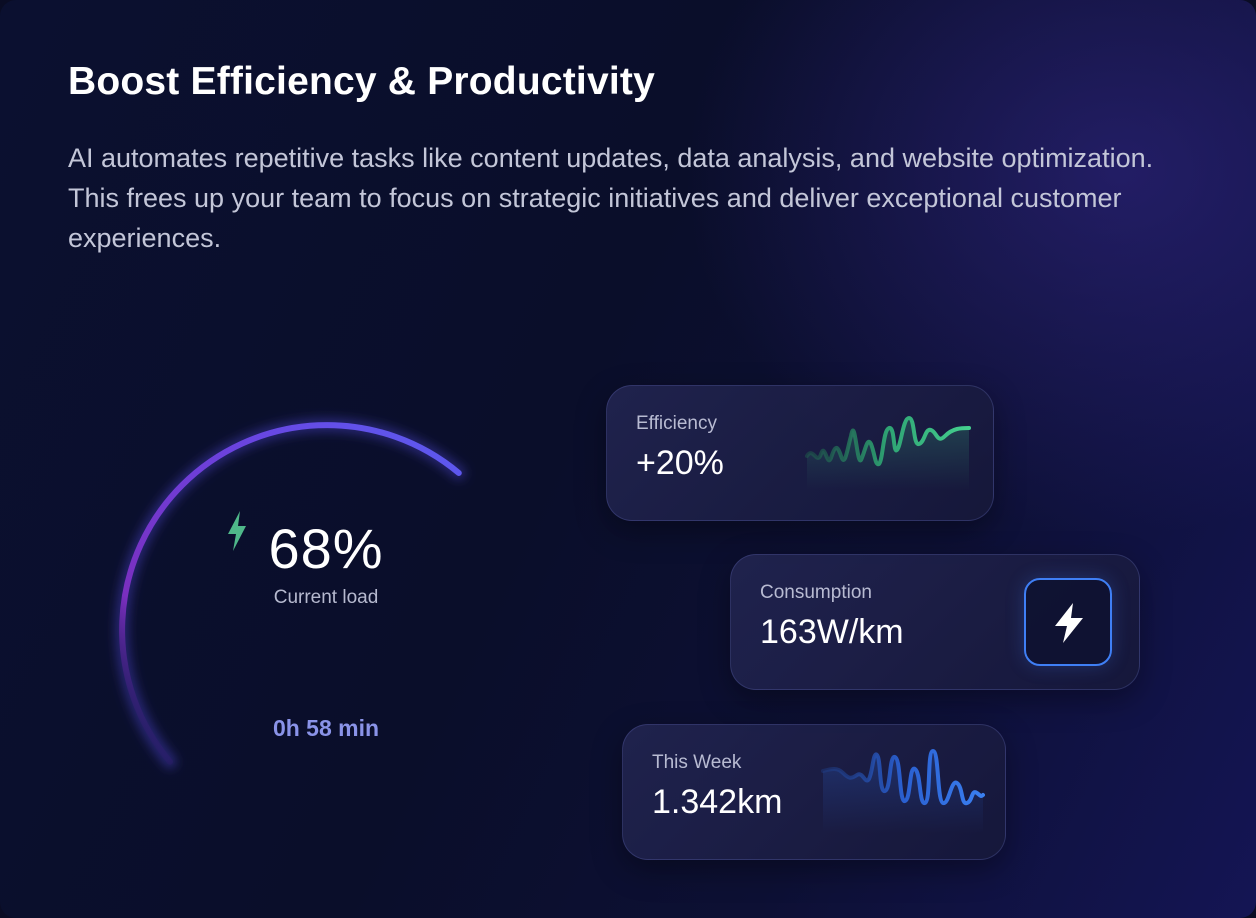 This screenshot has height=918, width=1256. Describe the element at coordinates (680, 463) in the screenshot. I see `efficiency-value: +20%` at that location.